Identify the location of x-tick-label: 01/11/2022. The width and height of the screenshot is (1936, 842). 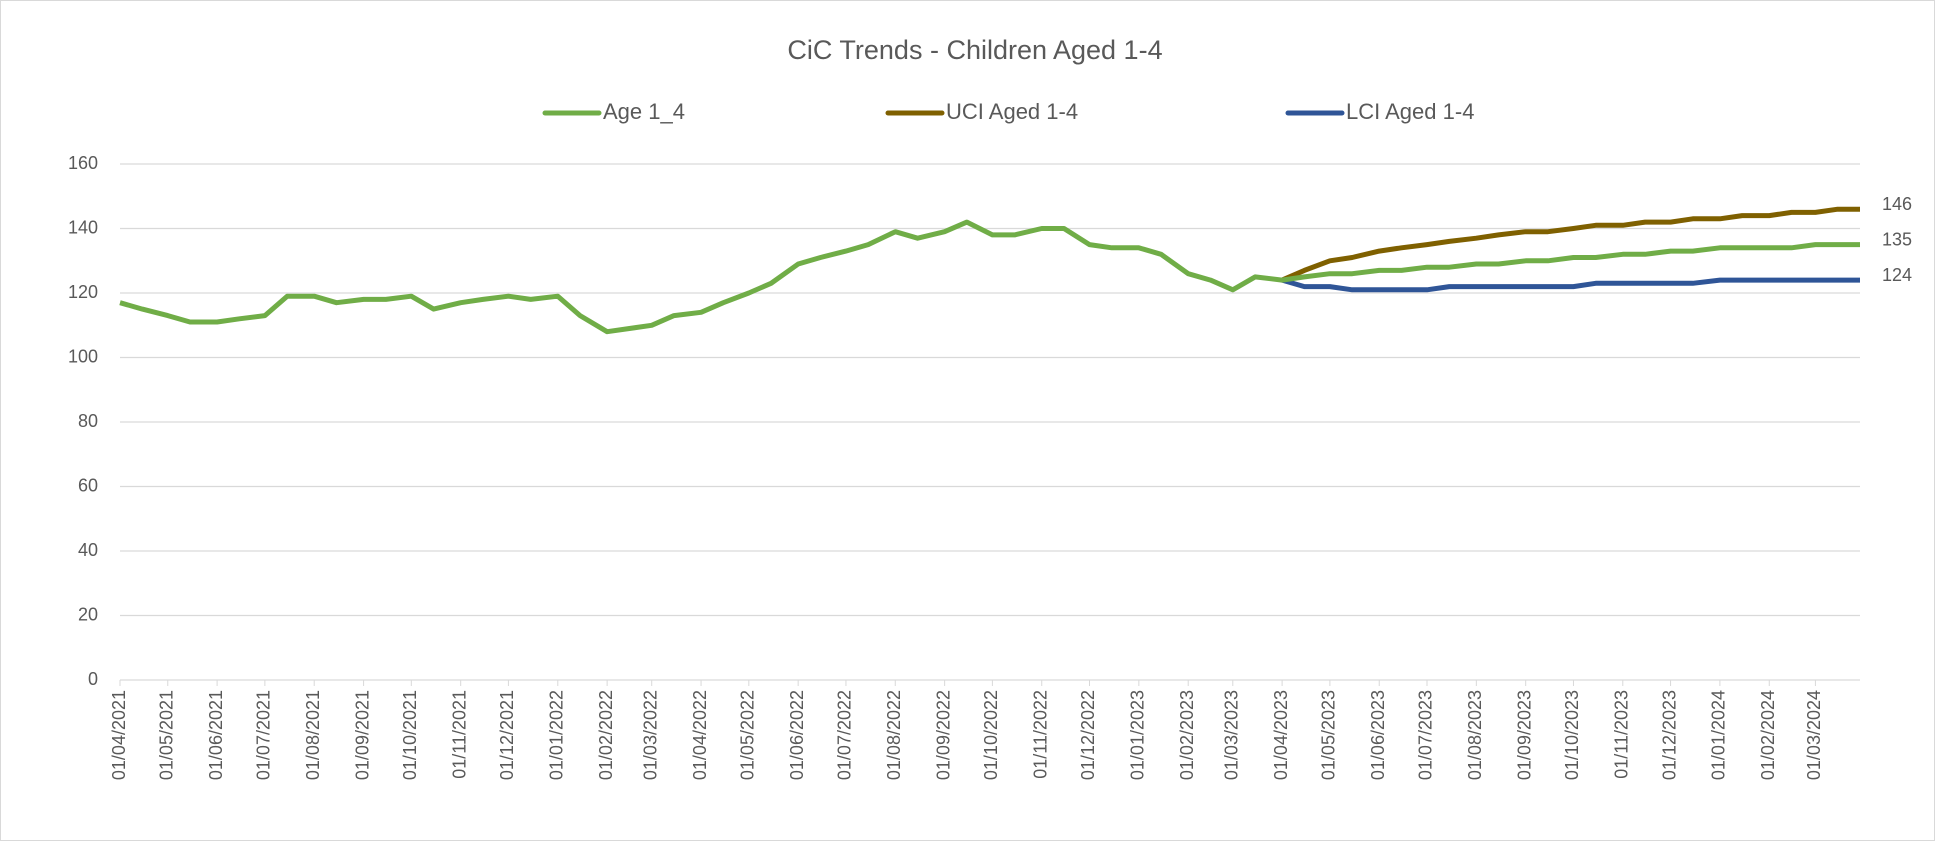
(1040, 734).